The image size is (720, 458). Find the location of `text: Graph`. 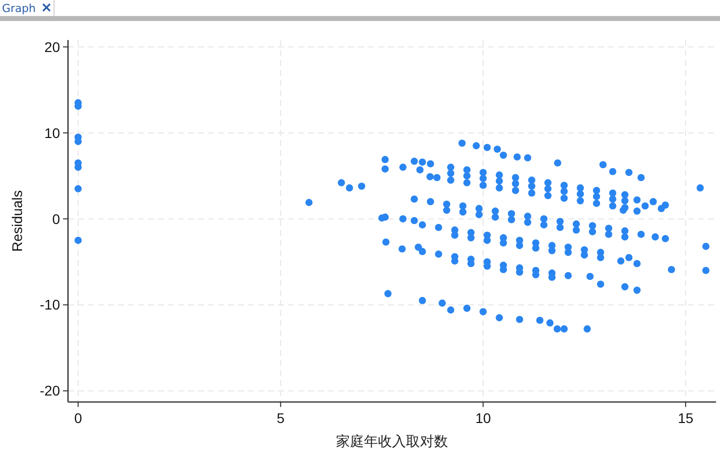

text: Graph is located at coordinates (19, 8).